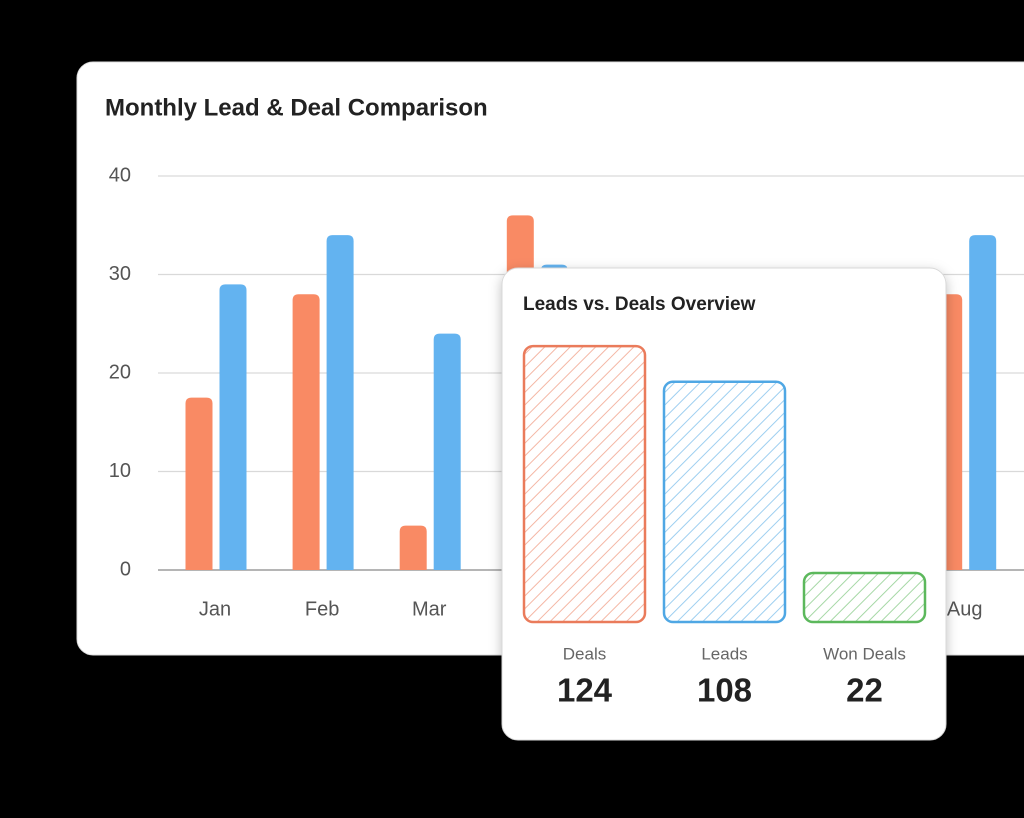  I want to click on x-tick-label: Feb, so click(322, 609).